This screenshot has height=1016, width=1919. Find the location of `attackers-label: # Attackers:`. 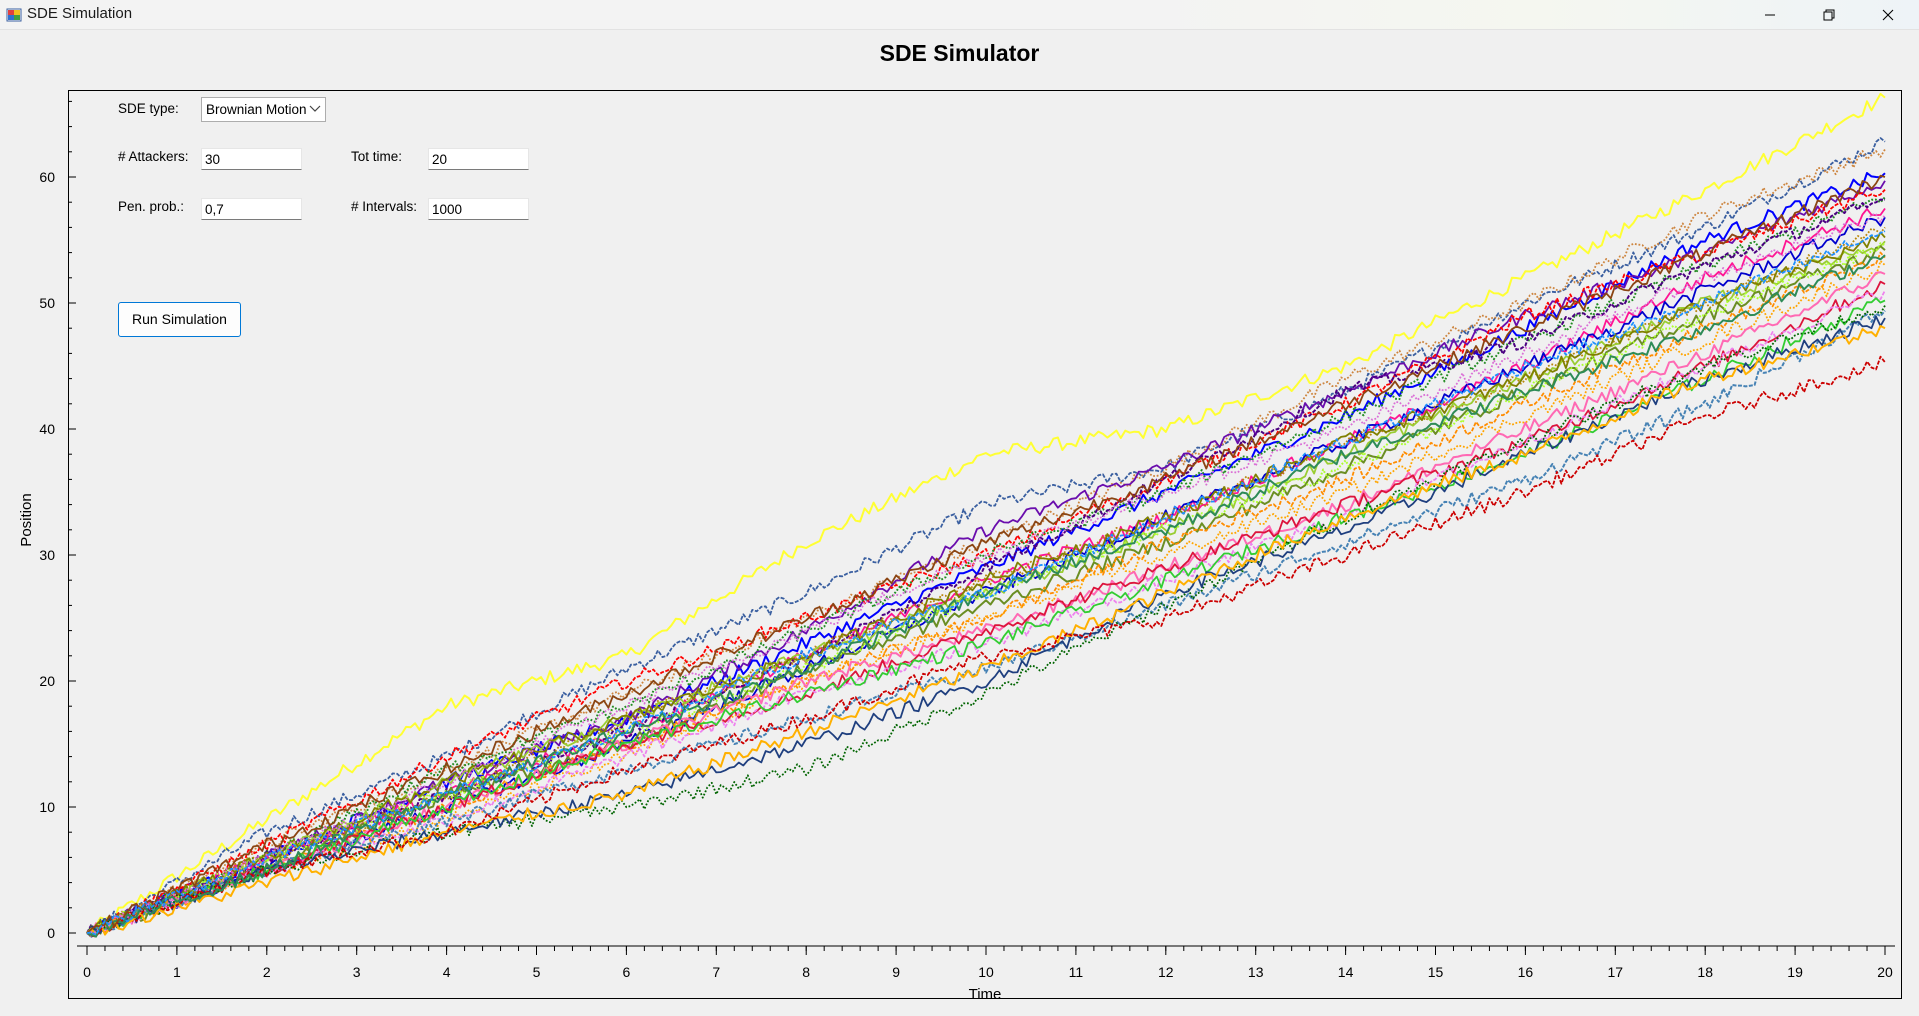

attackers-label: # Attackers: is located at coordinates (153, 156).